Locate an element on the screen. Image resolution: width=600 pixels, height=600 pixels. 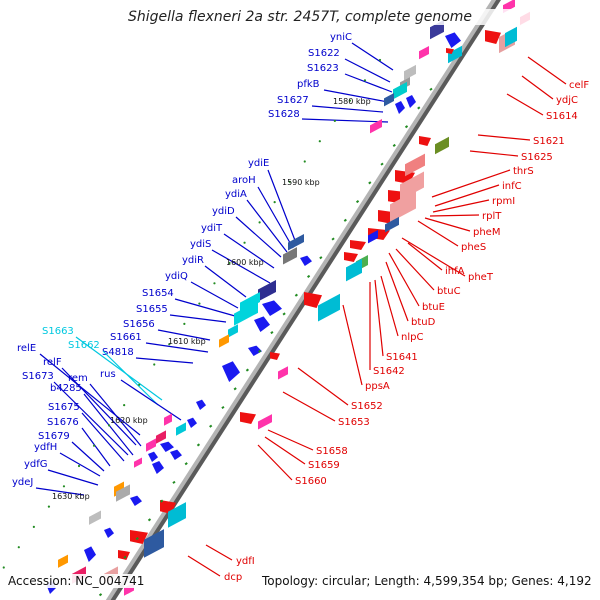
gene-label-left: S1654 is located at coordinates (158, 293).